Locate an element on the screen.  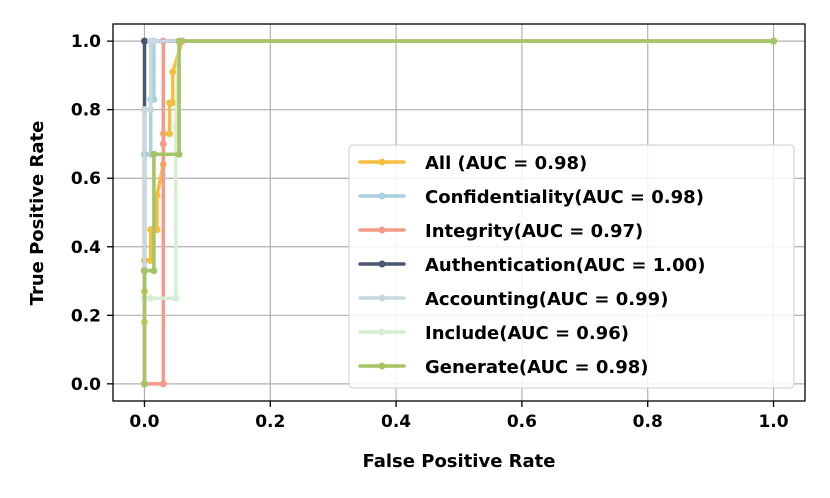
x-tick-label: 0.4 is located at coordinates (396, 422).